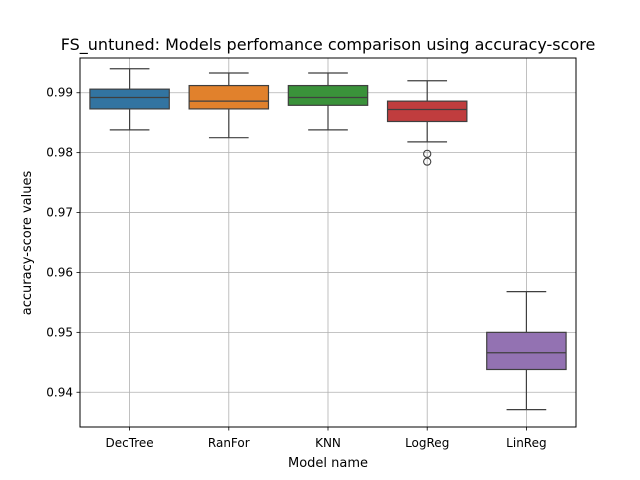  I want to click on y-tick-label: 0.99, so click(59, 93).